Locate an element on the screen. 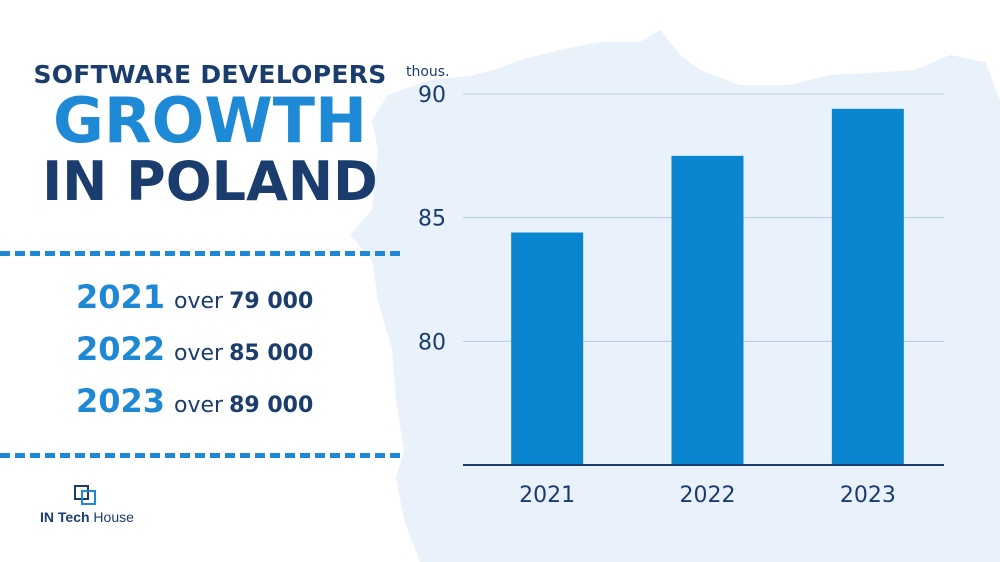 The image size is (1000, 562). y-tick-label: 80 is located at coordinates (432, 342).